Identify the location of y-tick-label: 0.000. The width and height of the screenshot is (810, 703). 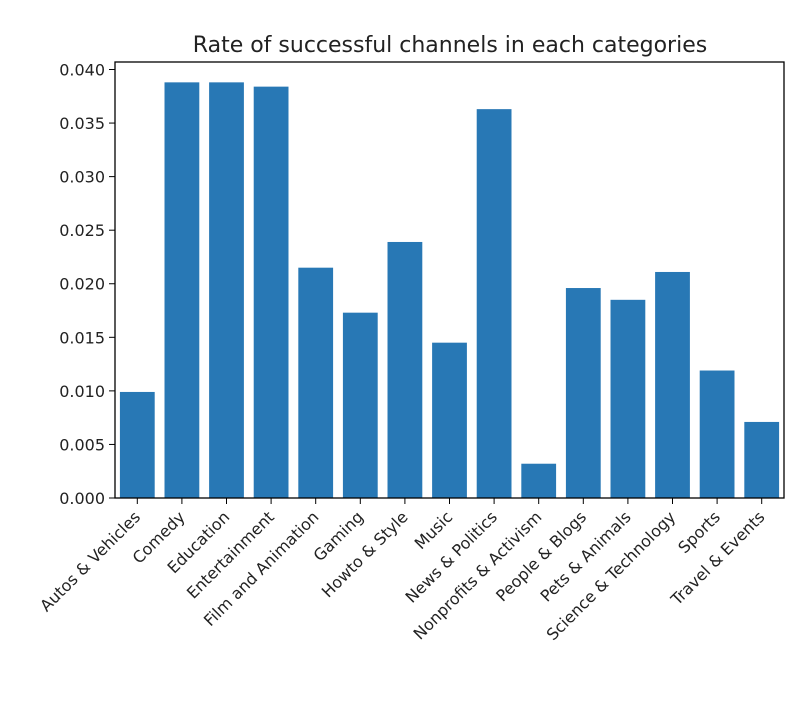
(82, 498).